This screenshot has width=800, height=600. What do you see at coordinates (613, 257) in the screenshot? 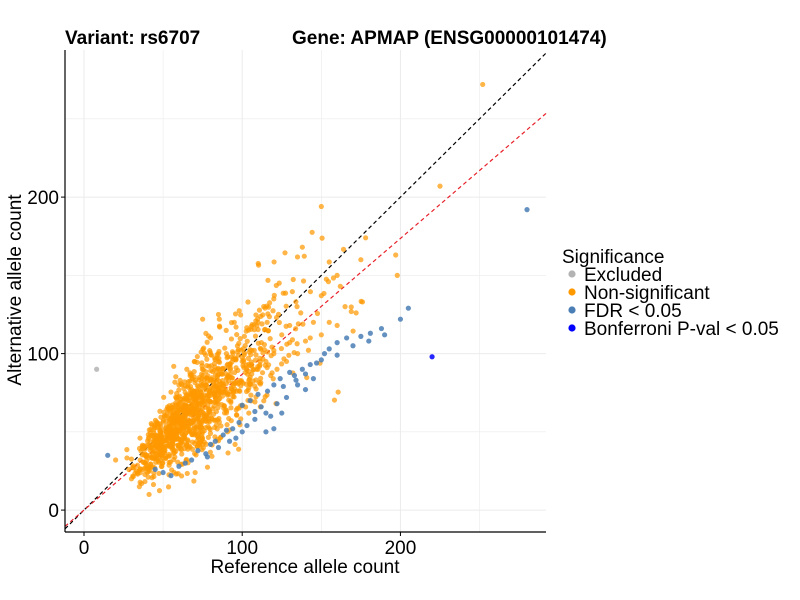
I see `legend-title: Significance` at bounding box center [613, 257].